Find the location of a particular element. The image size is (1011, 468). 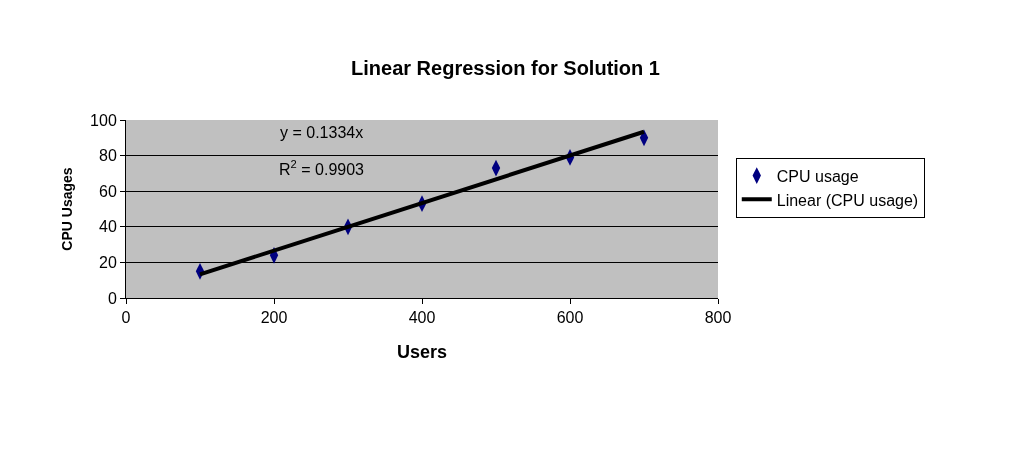

x-tick-label: 0 is located at coordinates (126, 318).